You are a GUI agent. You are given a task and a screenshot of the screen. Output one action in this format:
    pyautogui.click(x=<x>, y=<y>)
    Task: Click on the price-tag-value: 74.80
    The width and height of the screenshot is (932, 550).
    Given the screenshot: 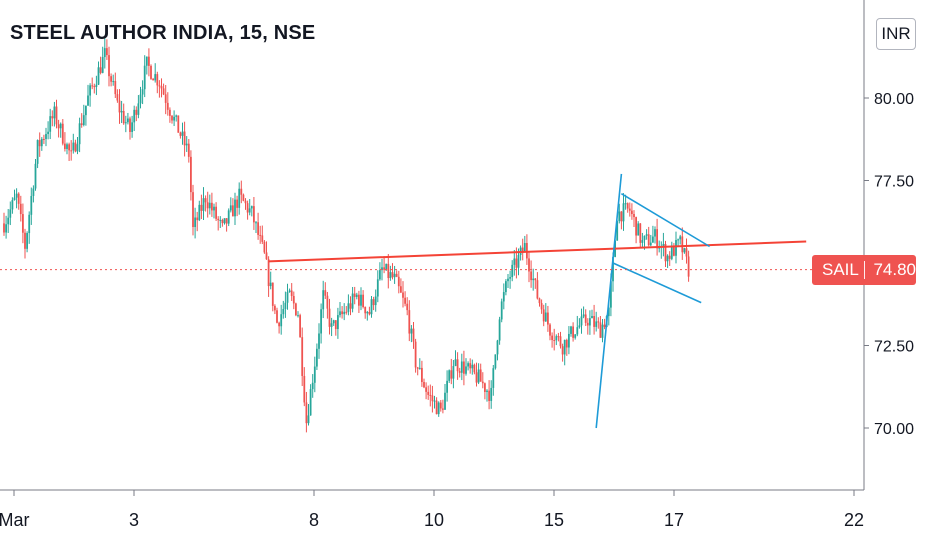 What is the action you would take?
    pyautogui.click(x=894, y=269)
    